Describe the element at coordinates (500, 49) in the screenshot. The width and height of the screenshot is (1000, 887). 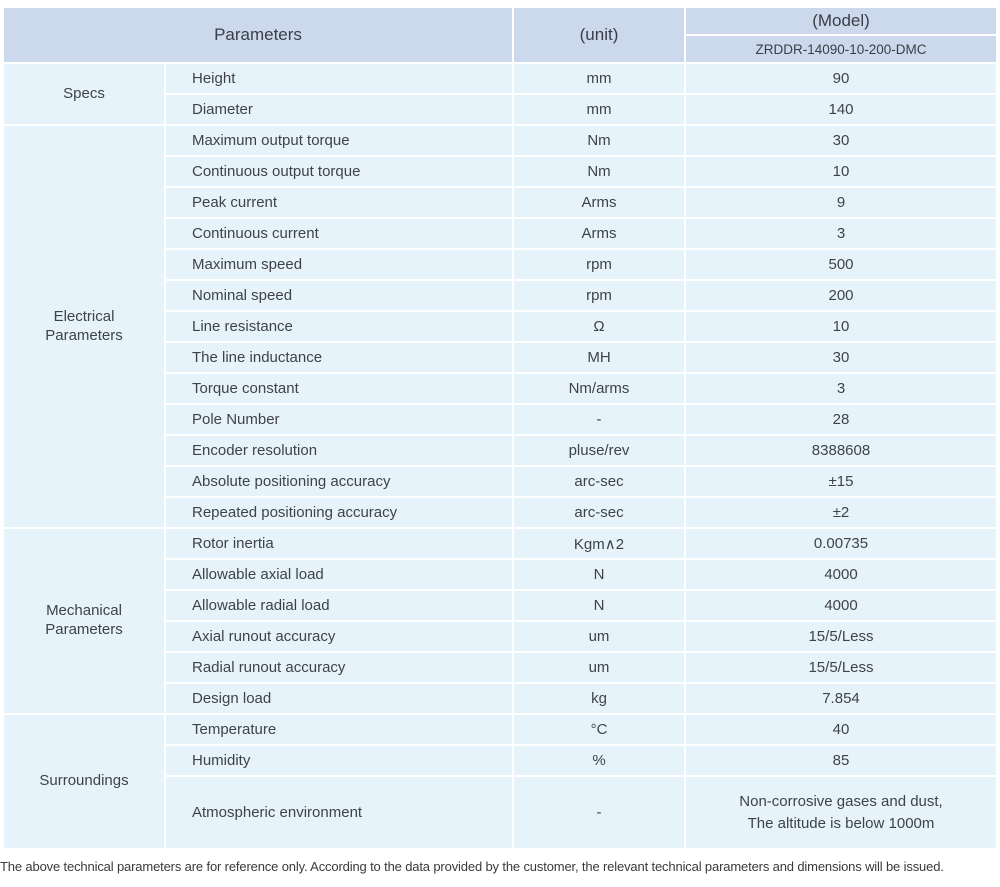
I see `header-row-2: ZRDDR-14090-10-200-DMC` at that location.